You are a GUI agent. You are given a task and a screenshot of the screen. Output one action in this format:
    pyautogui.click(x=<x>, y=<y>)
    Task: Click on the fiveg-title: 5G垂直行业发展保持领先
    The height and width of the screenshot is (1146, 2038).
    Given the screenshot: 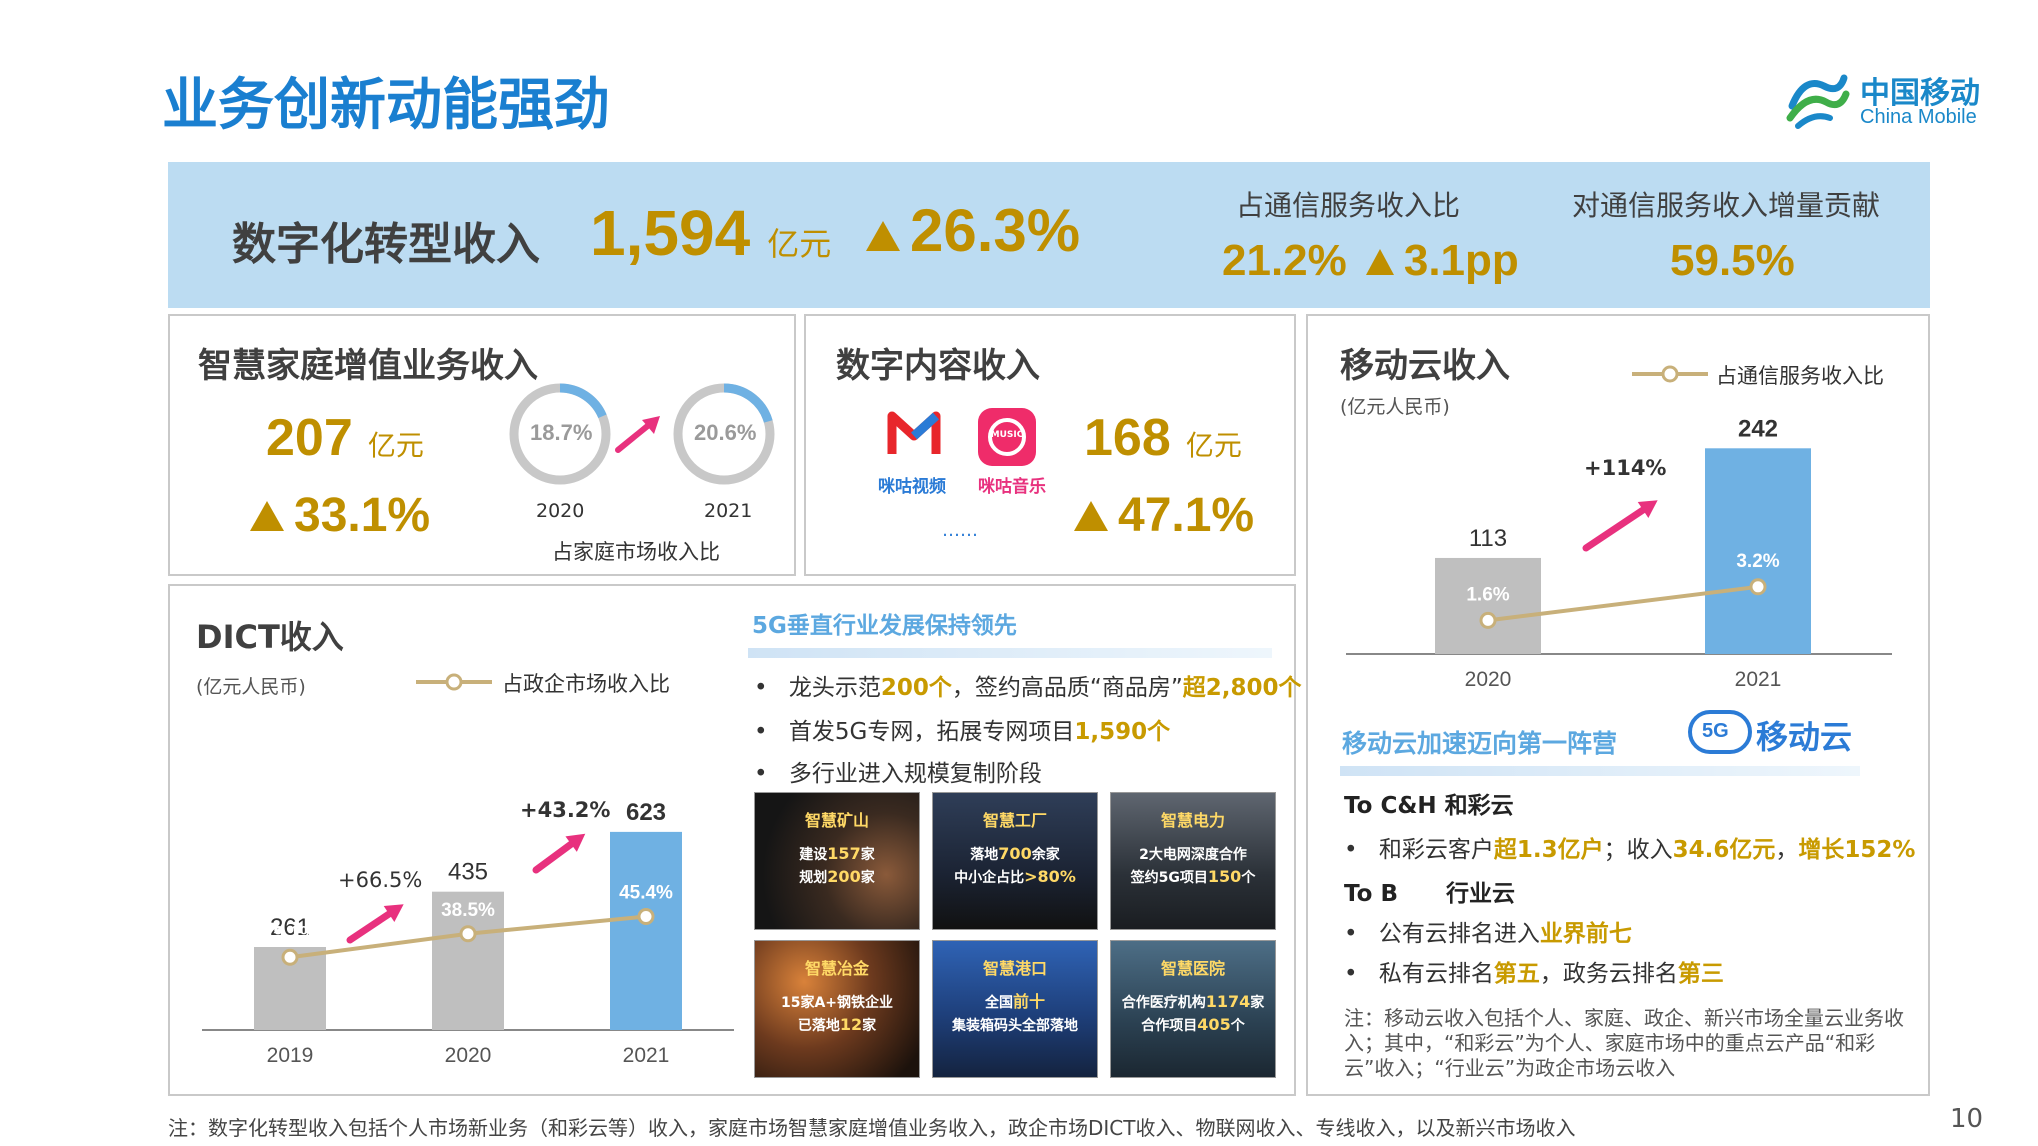 What is the action you would take?
    pyautogui.click(x=884, y=626)
    